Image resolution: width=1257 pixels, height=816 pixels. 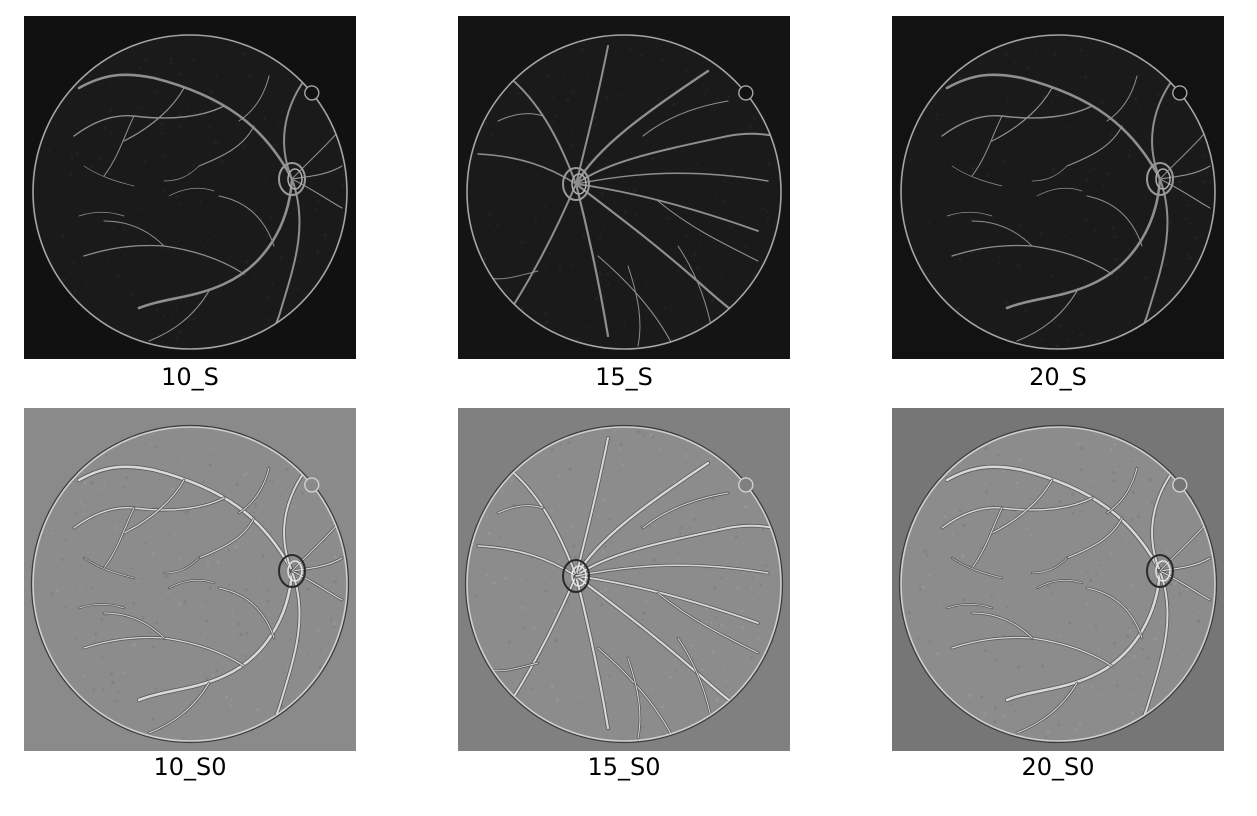 What do you see at coordinates (190, 767) in the screenshot?
I see `caption-10-s0: 10_S0` at bounding box center [190, 767].